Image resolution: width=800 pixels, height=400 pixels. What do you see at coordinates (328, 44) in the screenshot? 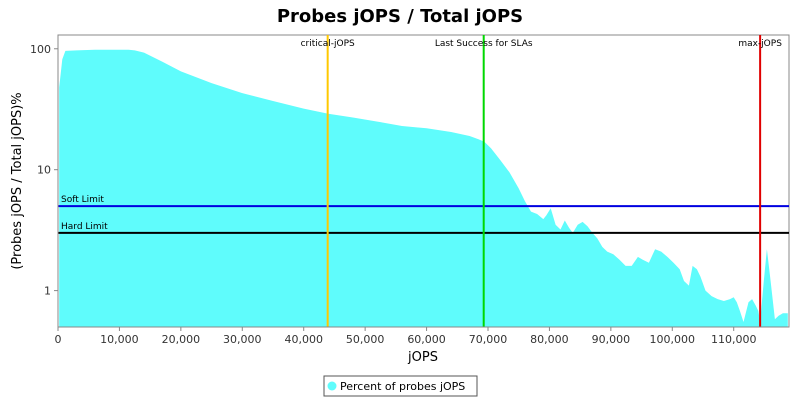
I see `vertical-marker-label-0: critical-jOPS` at bounding box center [328, 44].